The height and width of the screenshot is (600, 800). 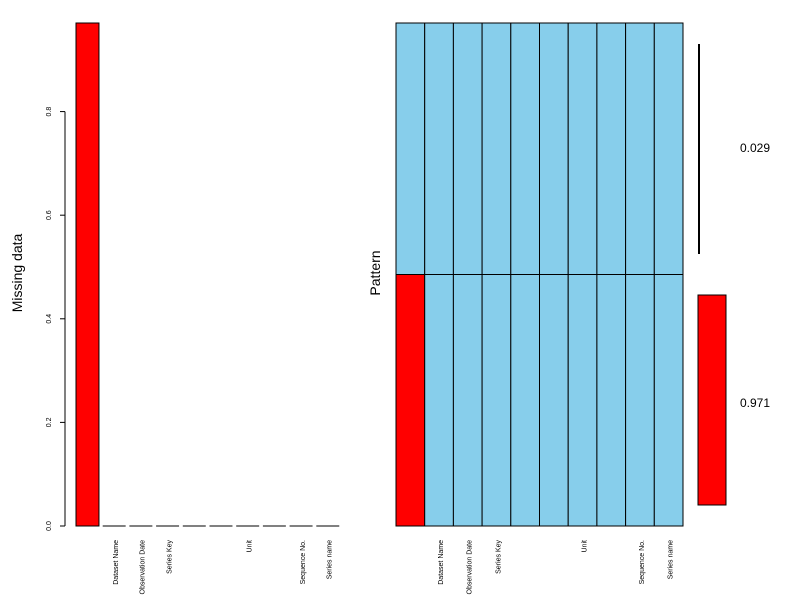 I want to click on bar-category-label: Series Key, so click(x=169, y=557).